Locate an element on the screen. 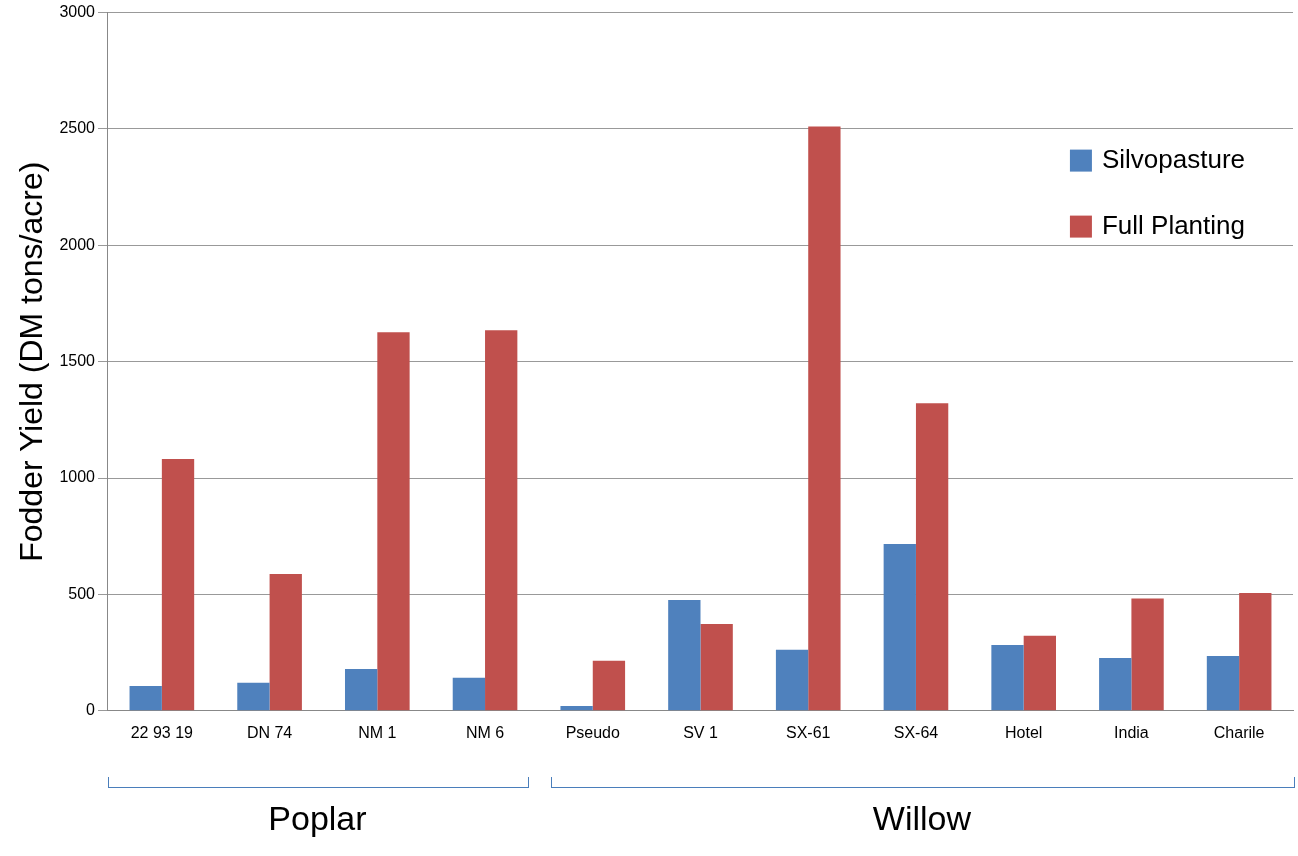  text: Poplar is located at coordinates (317, 818).